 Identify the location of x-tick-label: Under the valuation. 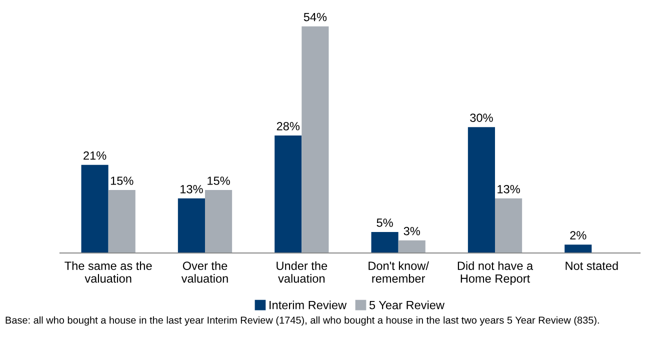
(302, 272).